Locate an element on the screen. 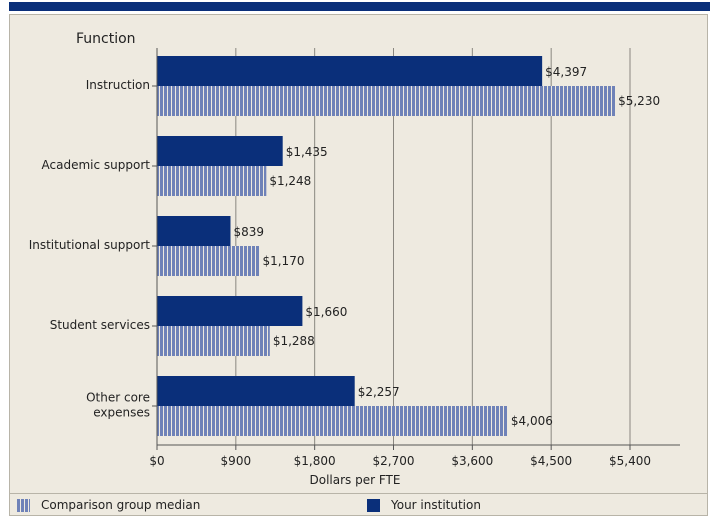  x-tick-label: $900 is located at coordinates (236, 461).